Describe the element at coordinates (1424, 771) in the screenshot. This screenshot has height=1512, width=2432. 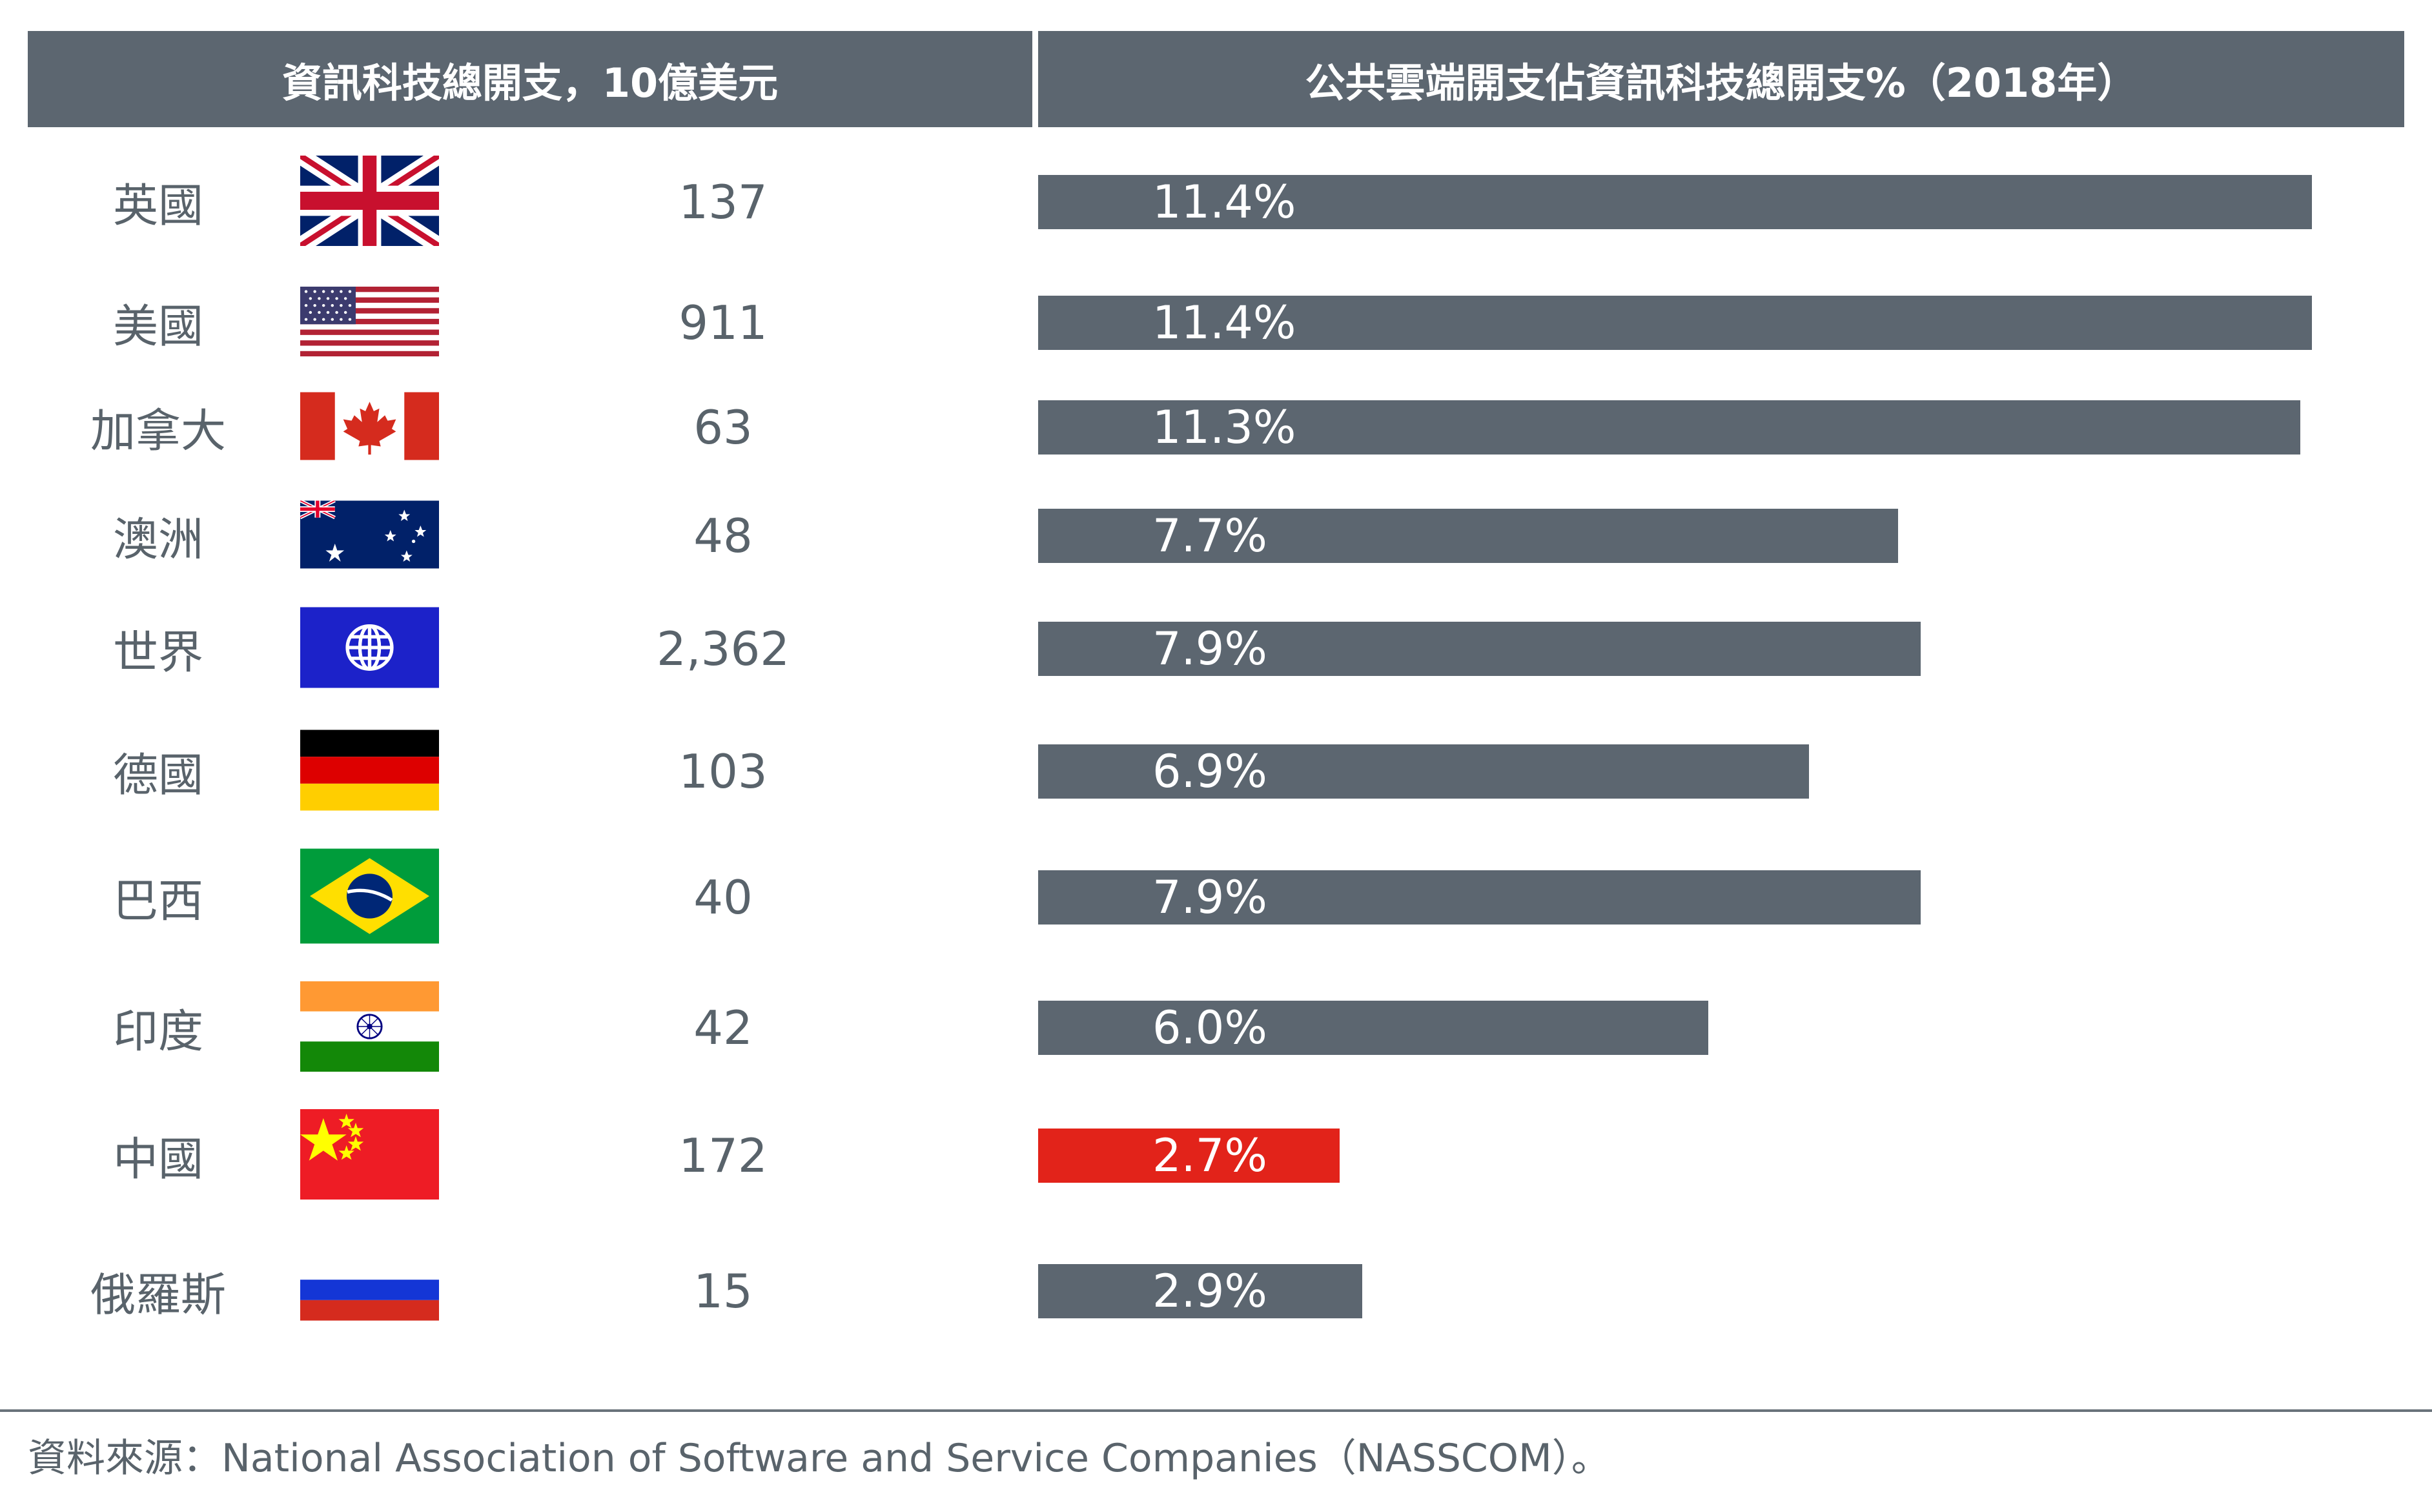
I see `cloud-share-bar: 6.9%` at that location.